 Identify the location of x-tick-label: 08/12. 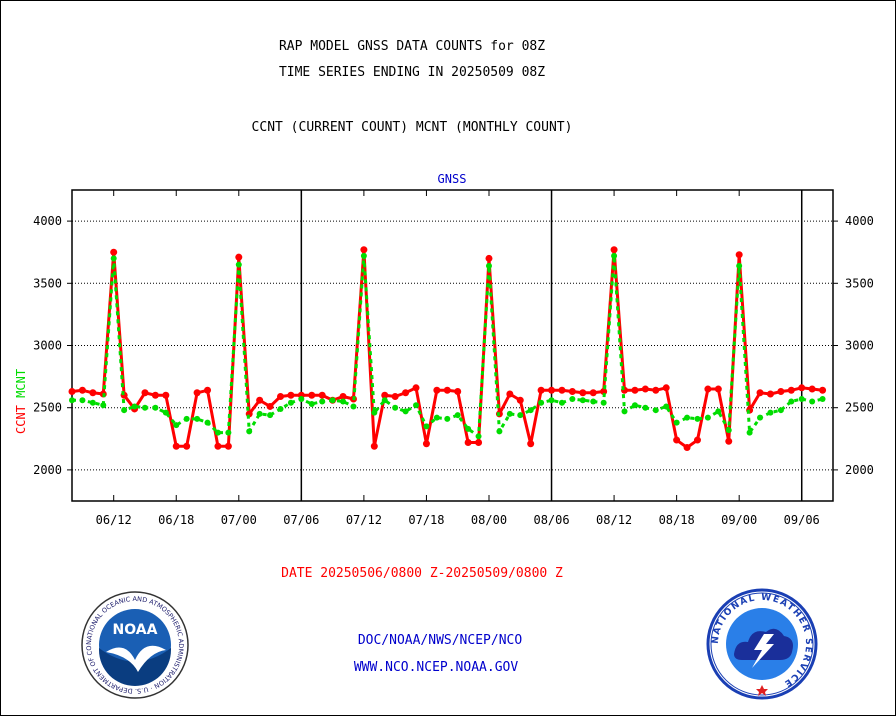
(614, 520).